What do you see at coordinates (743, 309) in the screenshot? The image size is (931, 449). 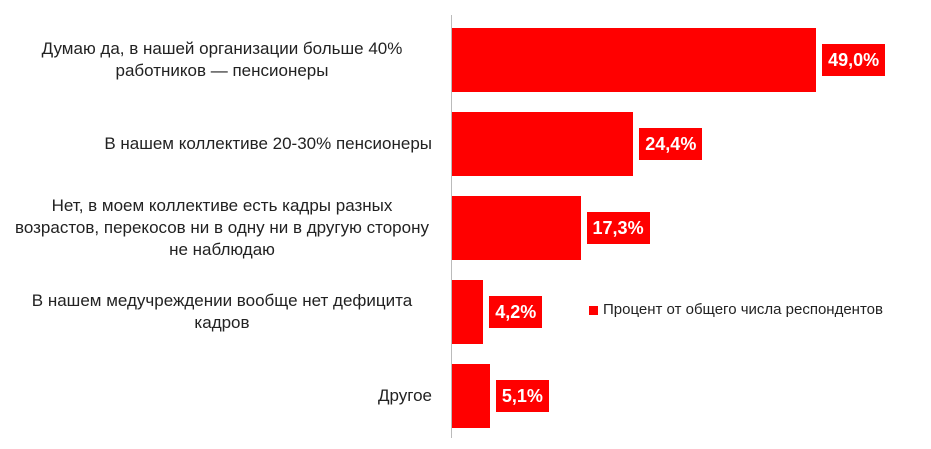 I see `legend-label: Процент от общего числа респондентов` at bounding box center [743, 309].